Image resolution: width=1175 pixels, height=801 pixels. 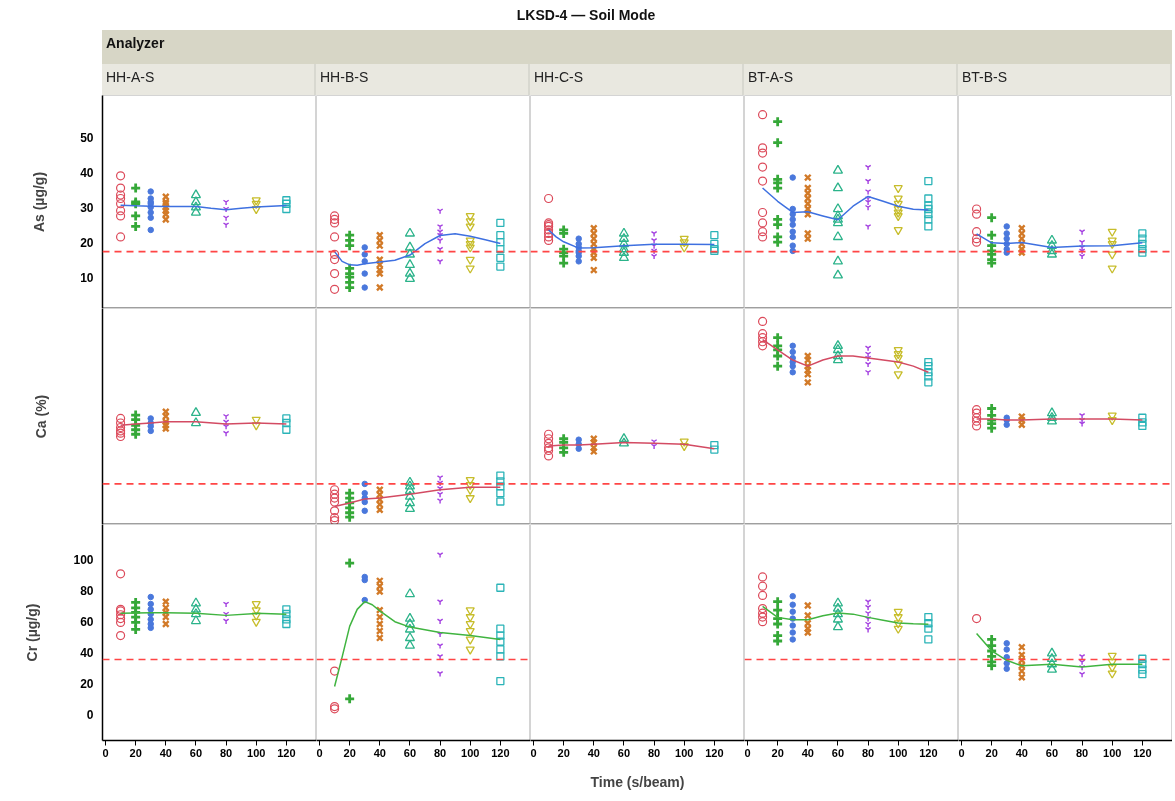 I want to click on chart-subtitle: HH-C-S, so click(x=558, y=77).